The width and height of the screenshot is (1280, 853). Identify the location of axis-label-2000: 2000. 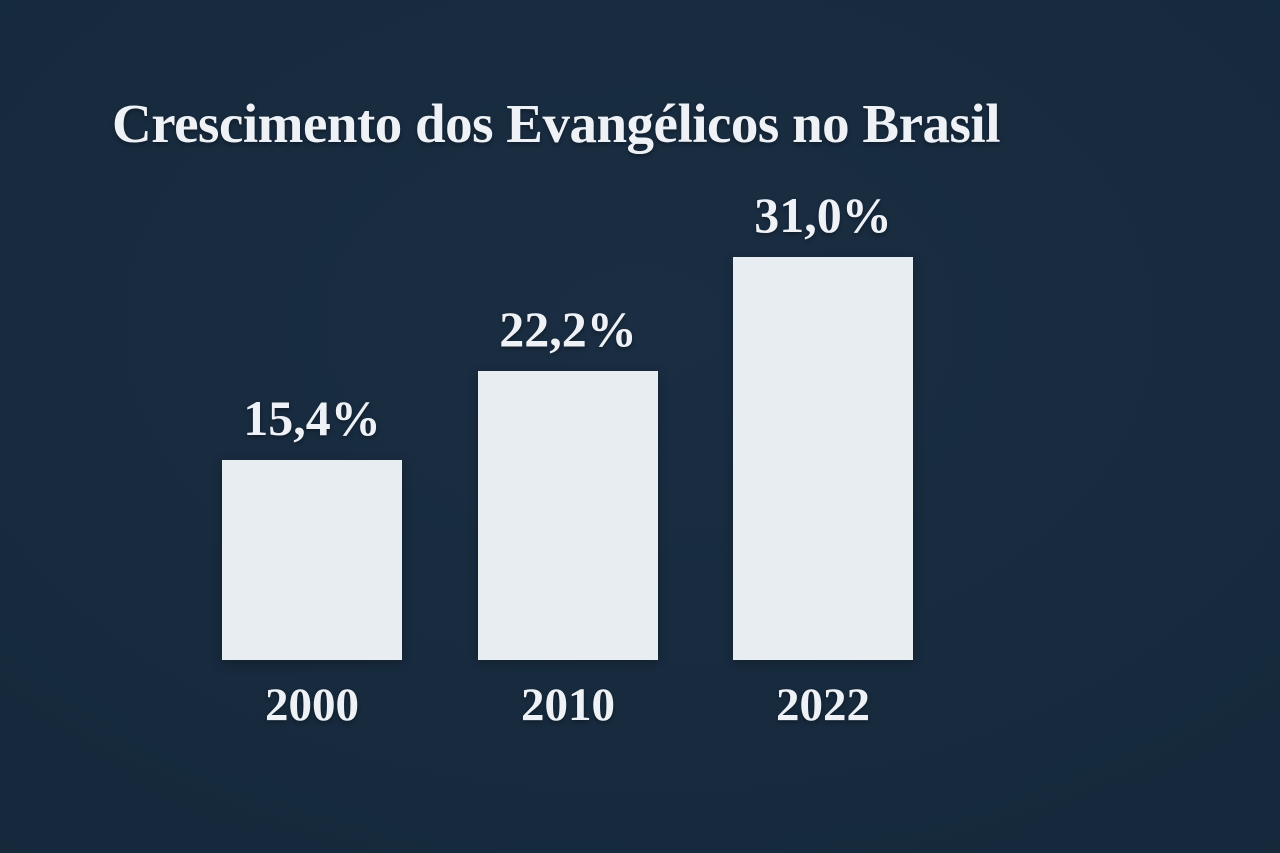
(312, 705).